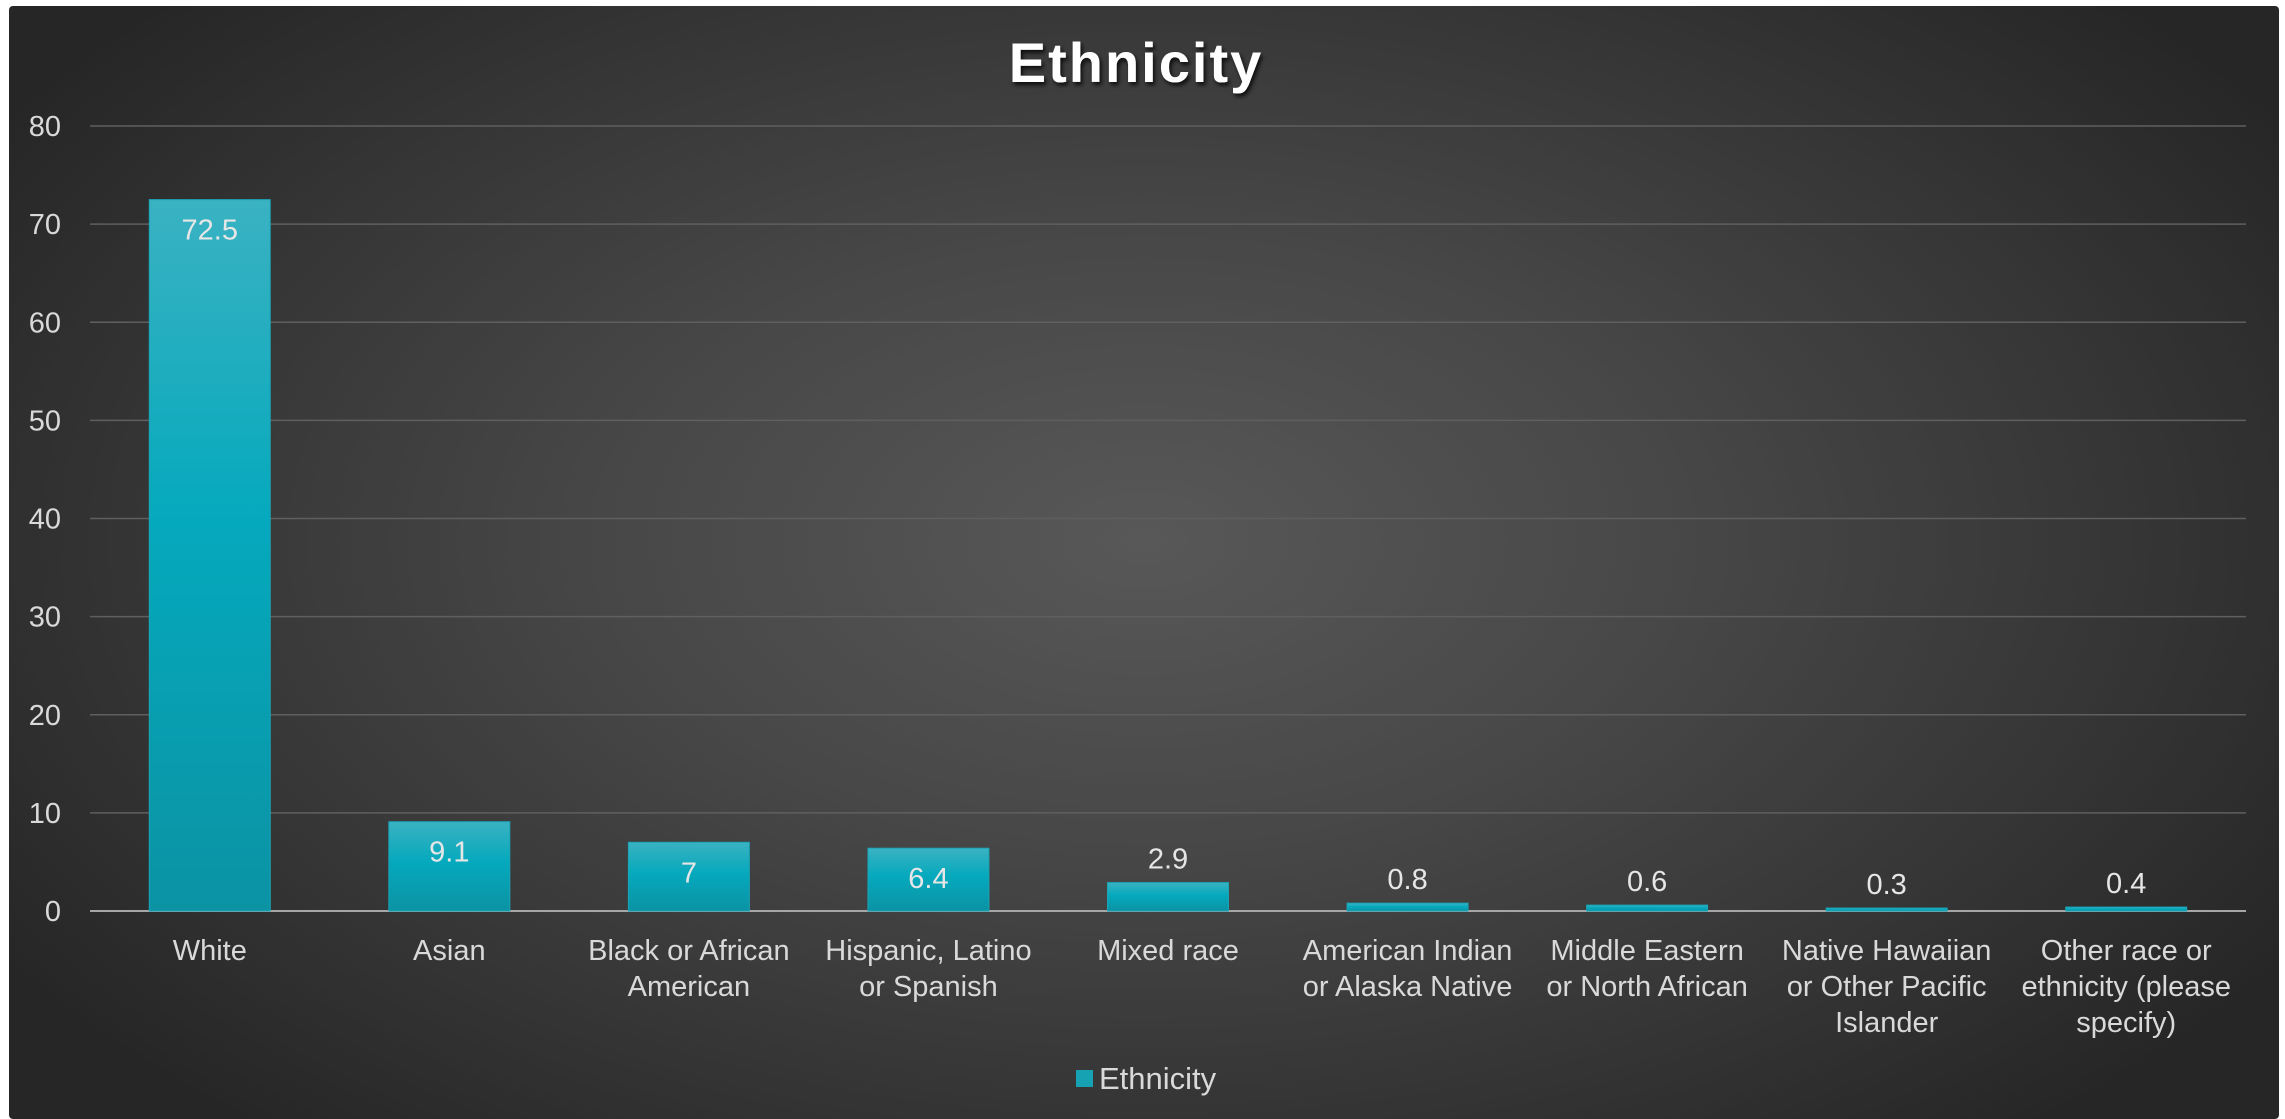  I want to click on data-label: 0.4, so click(2126, 884).